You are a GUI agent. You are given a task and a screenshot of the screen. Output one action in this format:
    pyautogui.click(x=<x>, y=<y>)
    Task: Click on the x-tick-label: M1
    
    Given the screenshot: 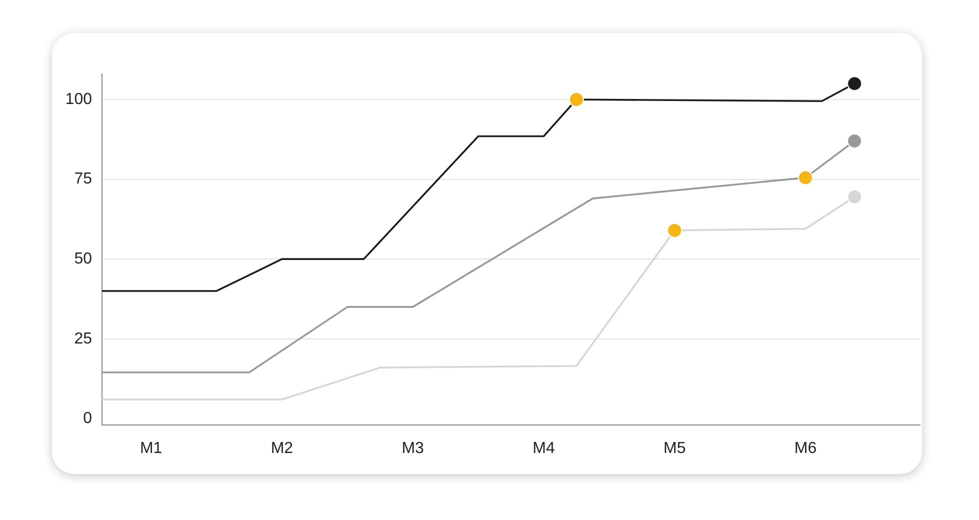 What is the action you would take?
    pyautogui.click(x=151, y=449)
    